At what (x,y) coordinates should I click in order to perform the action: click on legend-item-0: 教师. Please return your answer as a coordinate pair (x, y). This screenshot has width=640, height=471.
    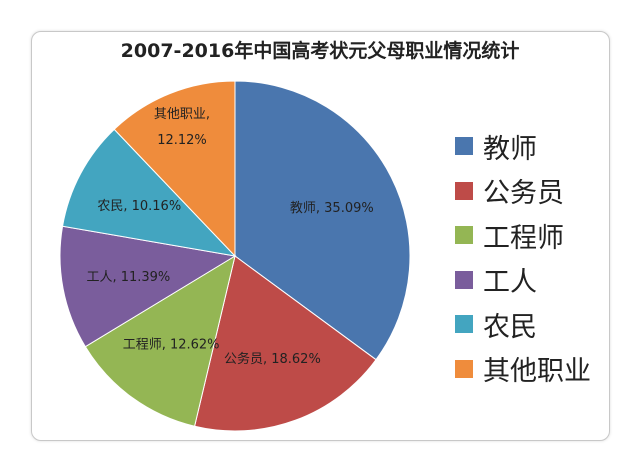
    Looking at the image, I should click on (523, 146).